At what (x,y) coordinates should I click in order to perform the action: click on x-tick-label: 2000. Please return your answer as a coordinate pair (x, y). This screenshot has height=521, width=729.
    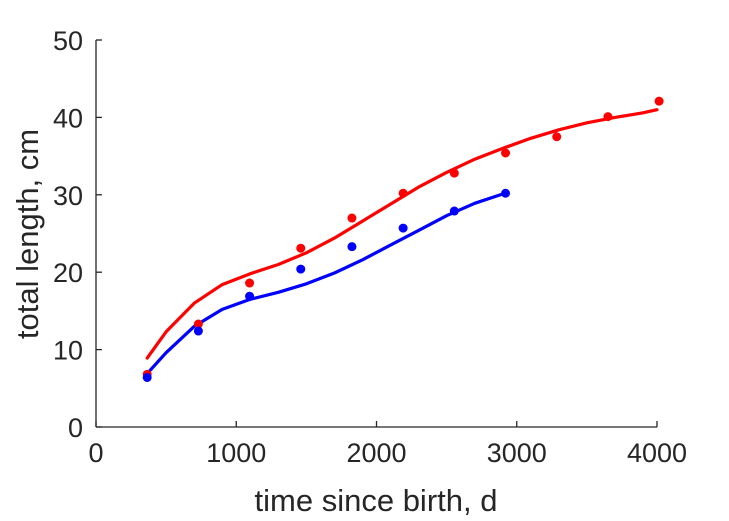
    Looking at the image, I should click on (376, 453).